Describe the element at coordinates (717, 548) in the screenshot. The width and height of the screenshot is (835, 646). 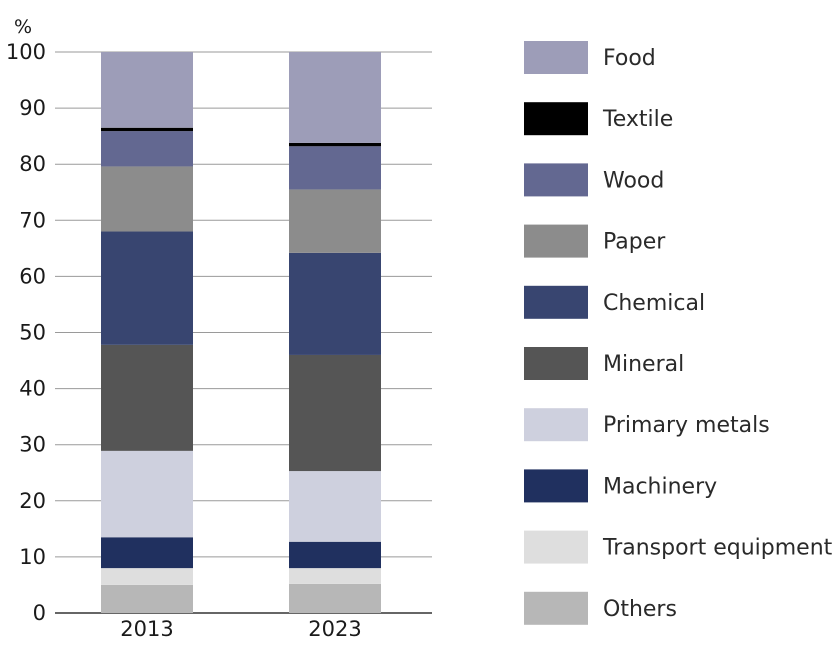
I see `legend-label-transport-equipment: Transport equipment` at that location.